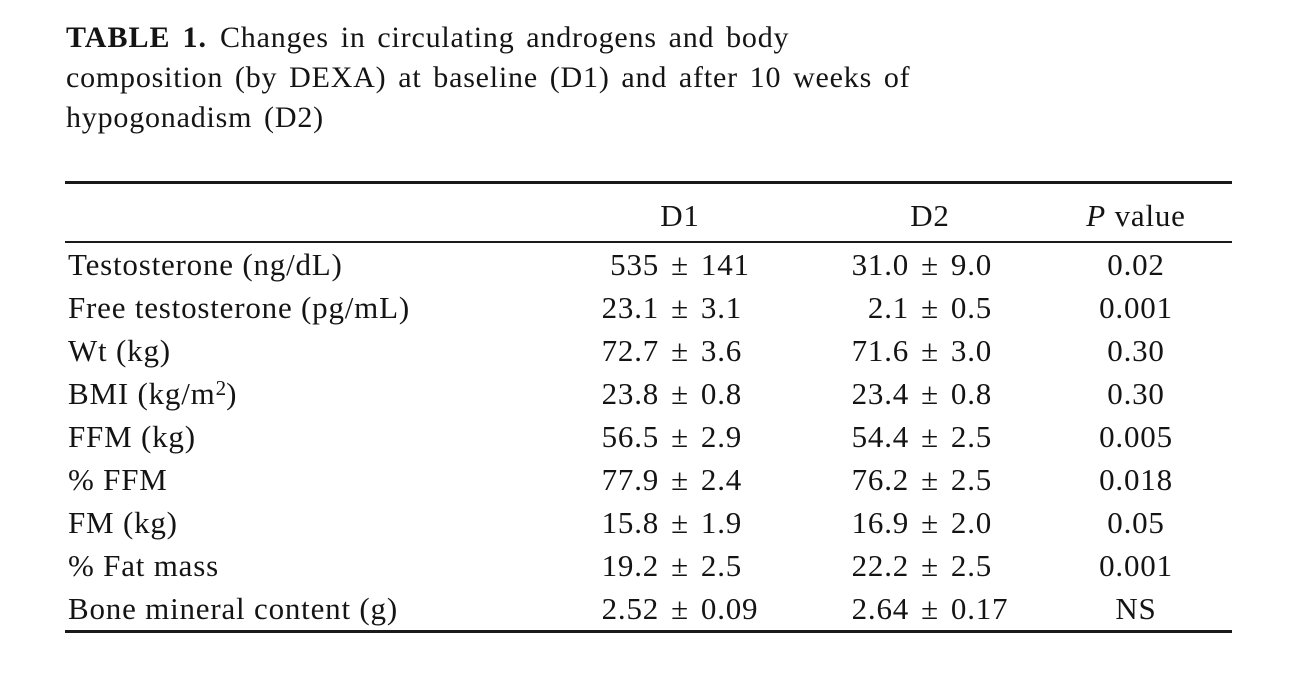  Describe the element at coordinates (971, 522) in the screenshot. I see `sd-value: 2.0` at that location.